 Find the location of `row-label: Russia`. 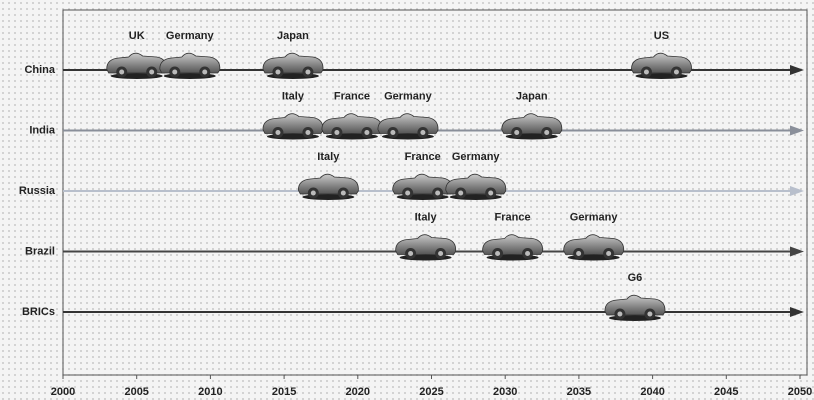

row-label: Russia is located at coordinates (37, 191).